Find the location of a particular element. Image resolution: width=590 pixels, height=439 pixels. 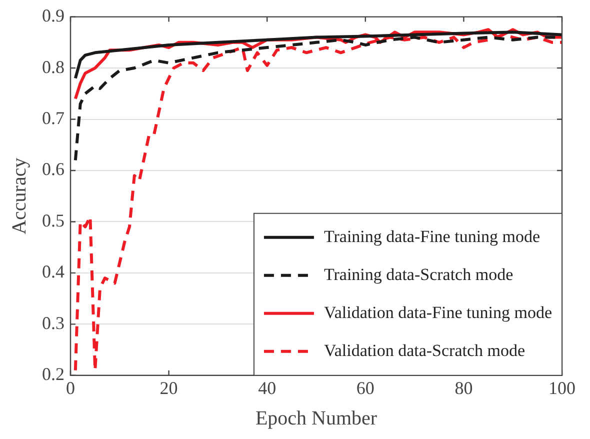

x-tick-label: 40 is located at coordinates (267, 388).